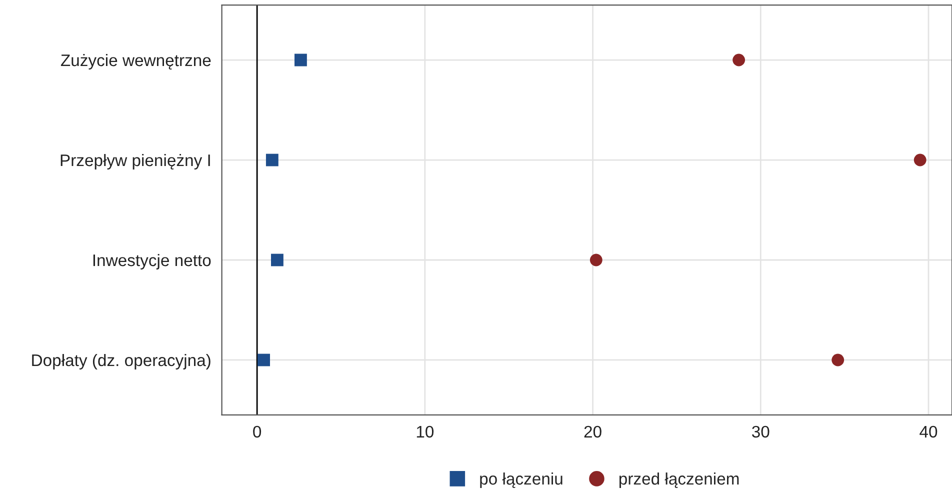 The width and height of the screenshot is (952, 503). Describe the element at coordinates (761, 432) in the screenshot. I see `x-tick-label: 30` at that location.